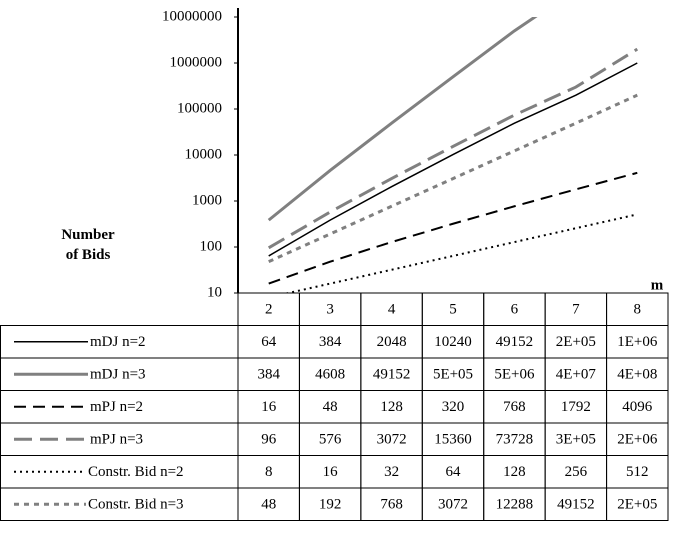 Image resolution: width=688 pixels, height=535 pixels. Describe the element at coordinates (269, 472) in the screenshot. I see `table-value: 8` at that location.